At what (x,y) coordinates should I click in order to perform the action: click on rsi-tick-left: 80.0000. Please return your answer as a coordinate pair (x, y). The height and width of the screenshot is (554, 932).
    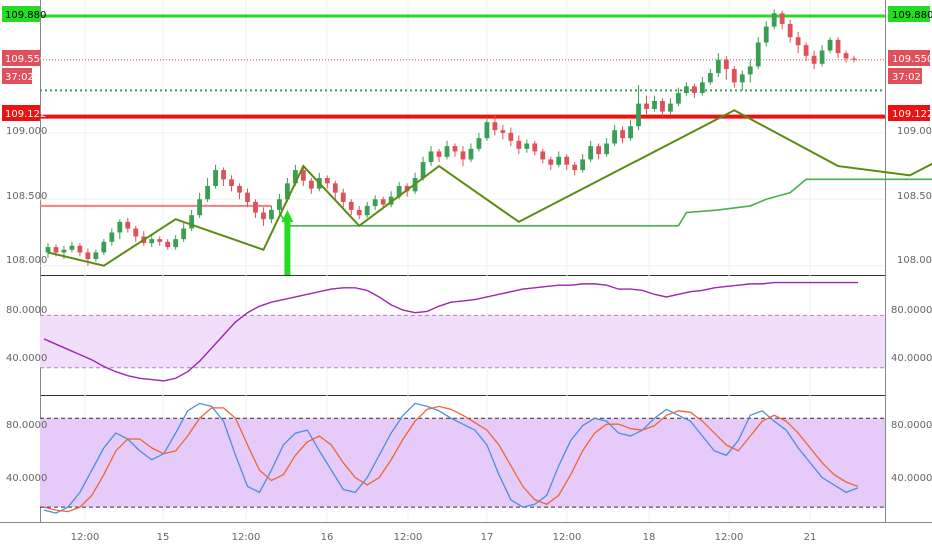
    Looking at the image, I should click on (26, 310).